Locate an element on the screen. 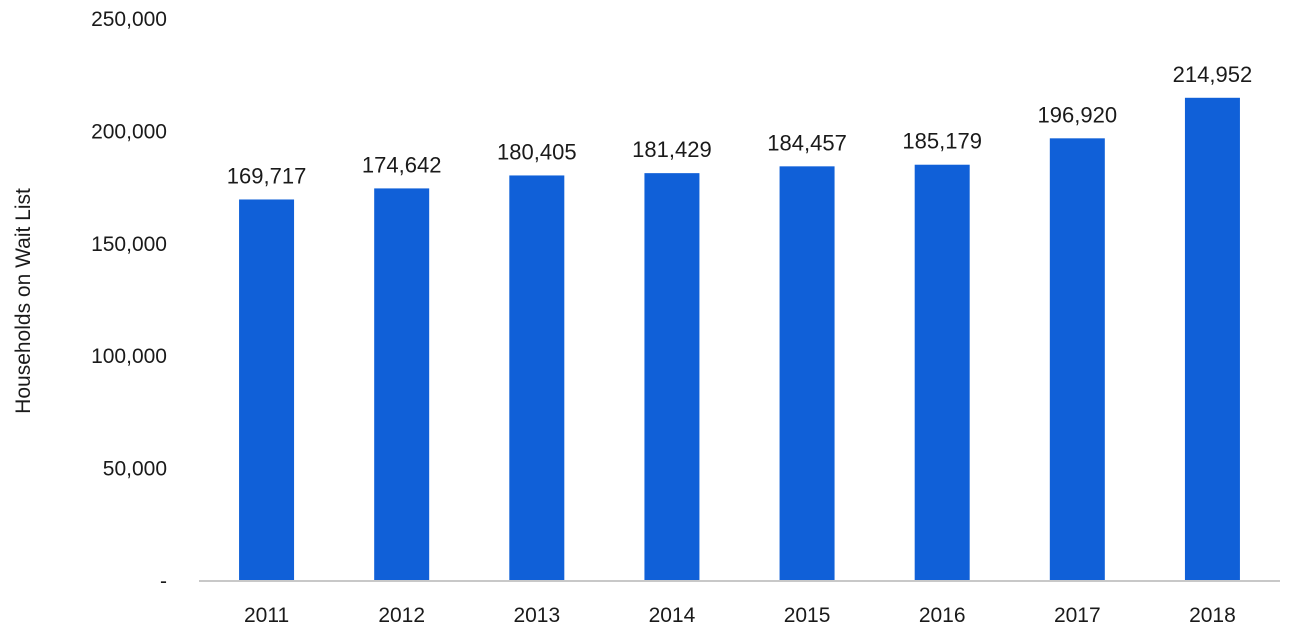  y-axis-ticks: - 50,000 100,000 150,000 200,000 250,000 is located at coordinates (129, 300).